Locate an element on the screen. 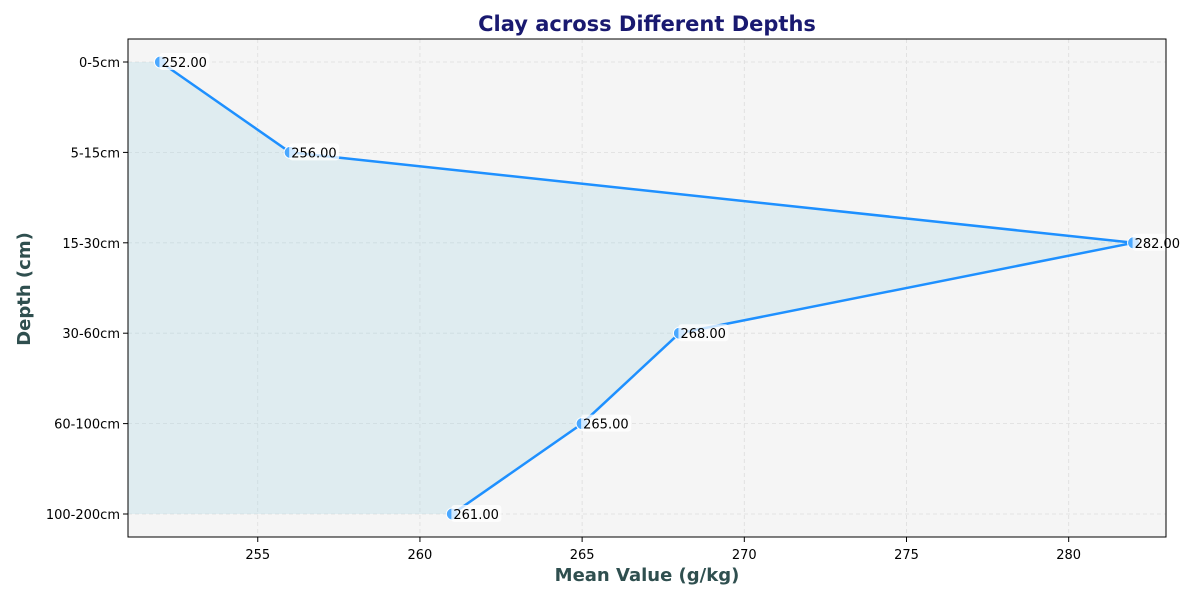 This screenshot has width=1200, height=600. x-axis-label: Mean Value (g/kg) is located at coordinates (647, 575).